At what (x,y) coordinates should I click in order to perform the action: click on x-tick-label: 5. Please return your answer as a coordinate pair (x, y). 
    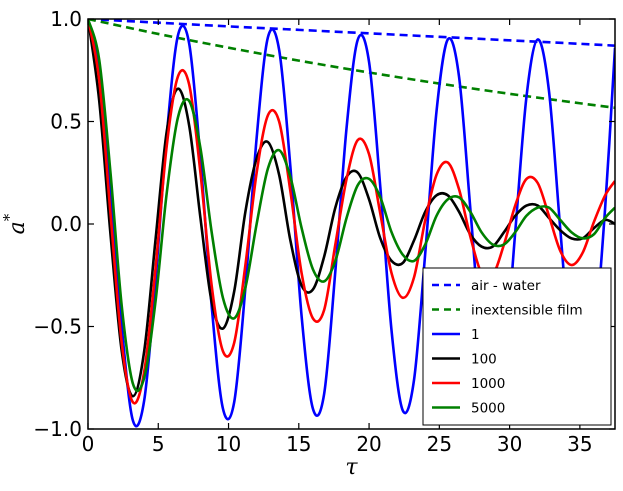
    Looking at the image, I should click on (158, 444).